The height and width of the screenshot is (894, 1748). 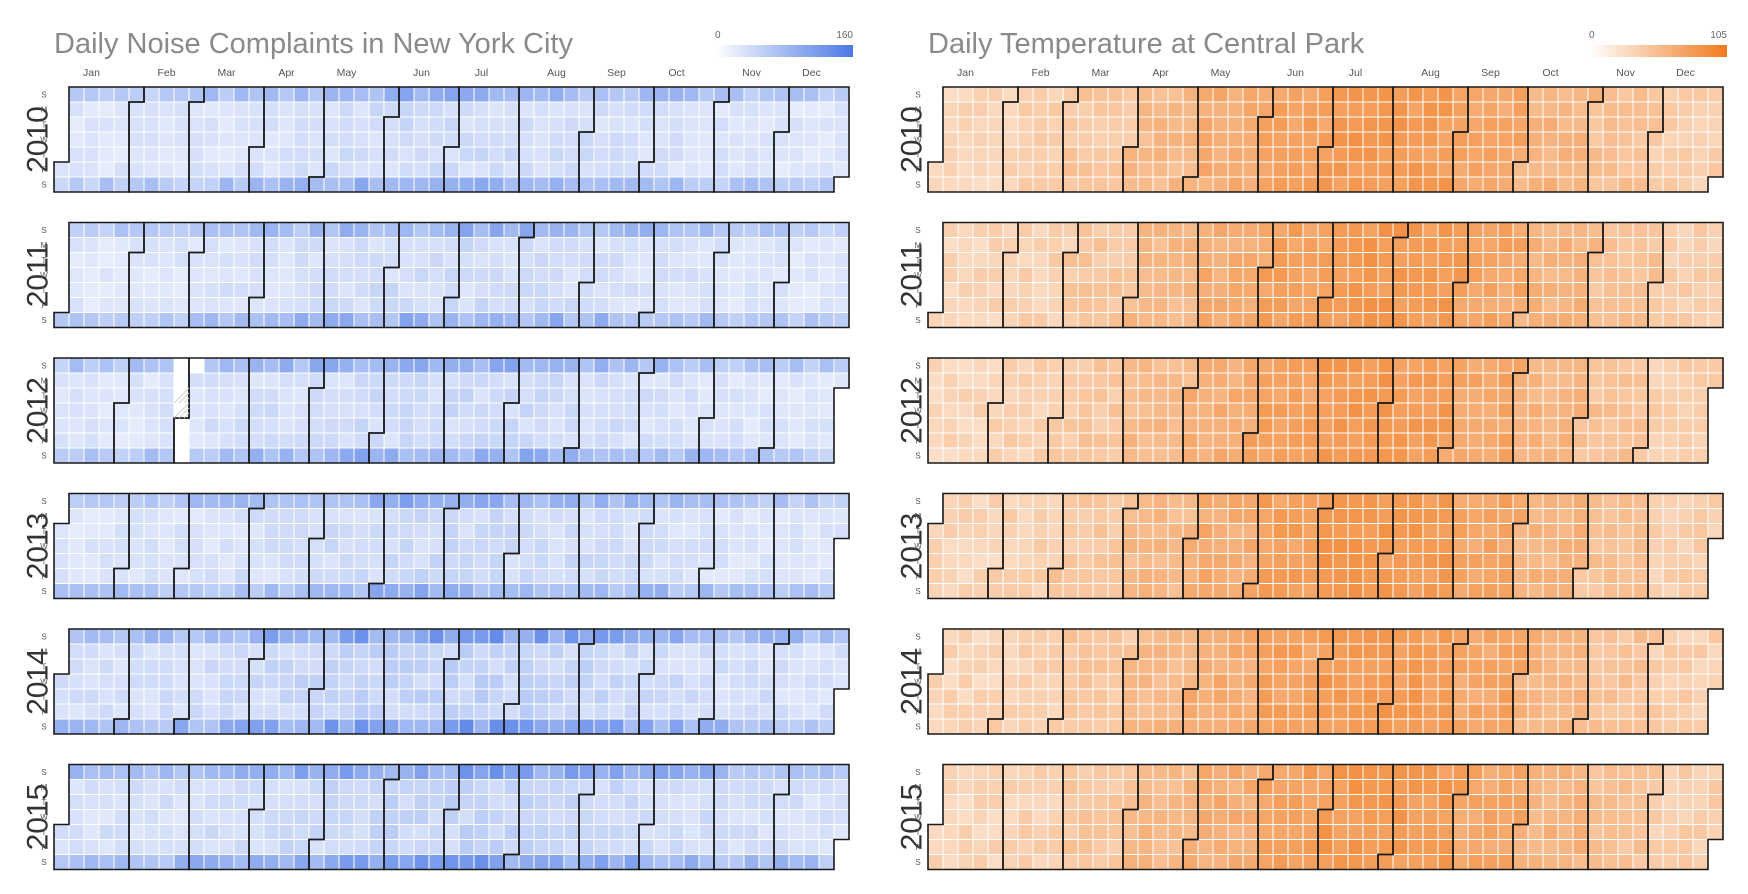 What do you see at coordinates (784, 45) in the screenshot?
I see `noise-color-legend: 0 160` at bounding box center [784, 45].